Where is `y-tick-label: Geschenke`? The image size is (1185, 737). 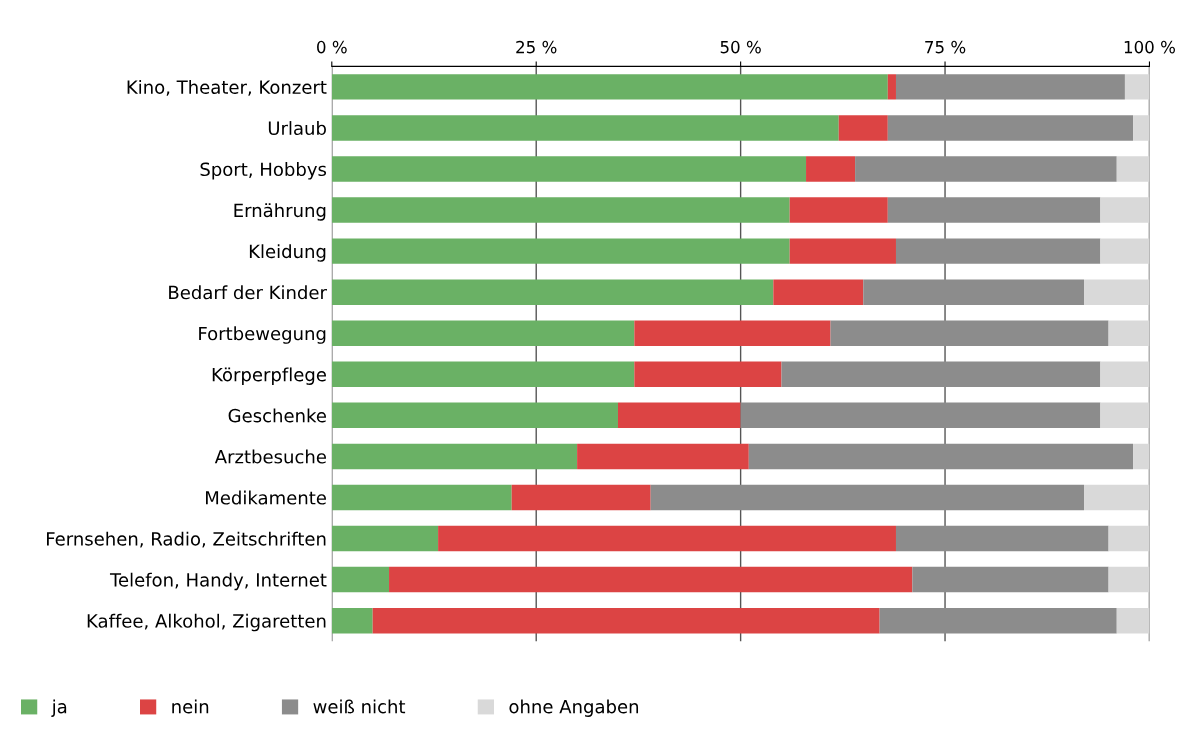 y-tick-label: Geschenke is located at coordinates (277, 415).